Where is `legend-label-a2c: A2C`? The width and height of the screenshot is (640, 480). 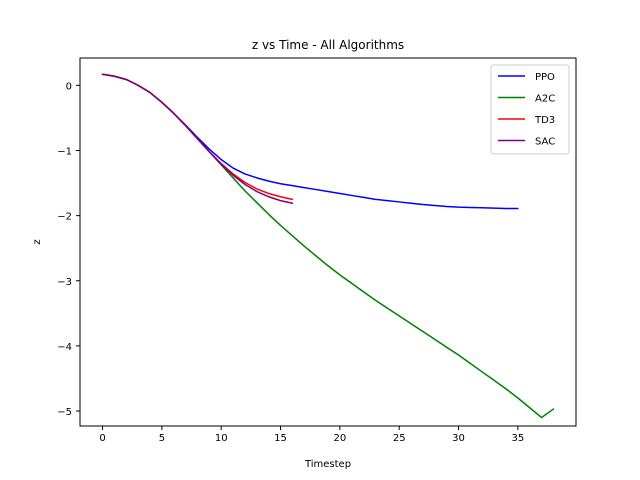
legend-label-a2c: A2C is located at coordinates (545, 99).